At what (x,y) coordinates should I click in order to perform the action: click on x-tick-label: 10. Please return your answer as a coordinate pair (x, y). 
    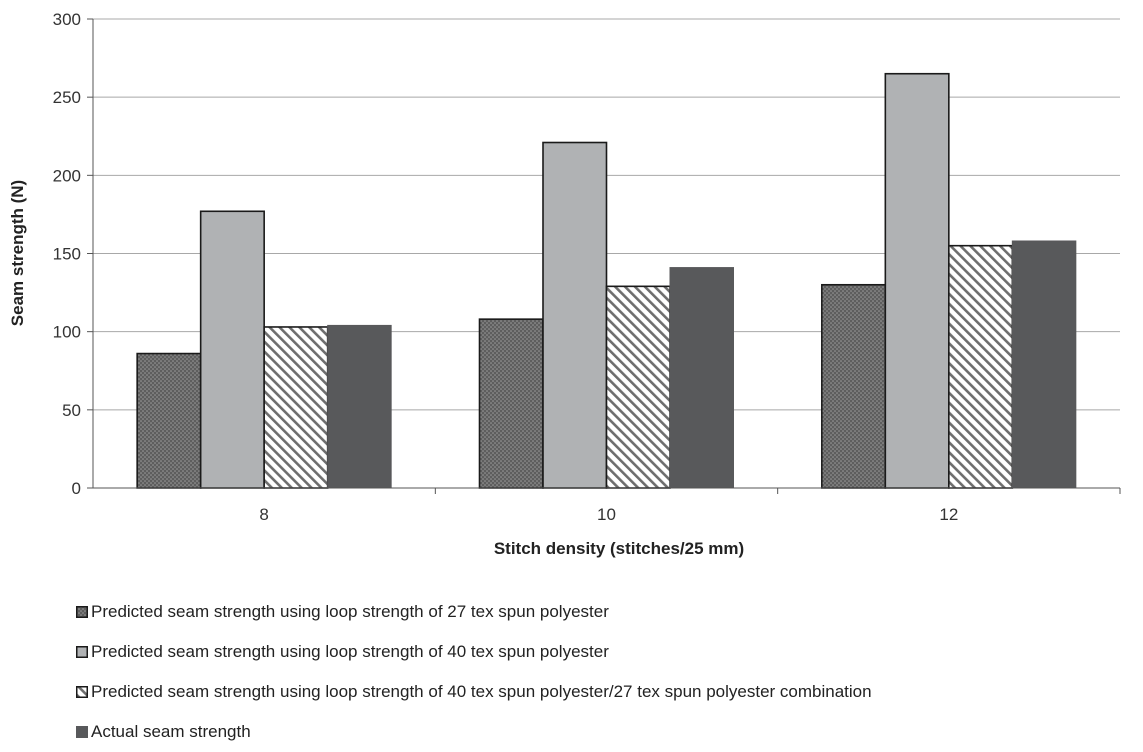
    Looking at the image, I should click on (606, 514).